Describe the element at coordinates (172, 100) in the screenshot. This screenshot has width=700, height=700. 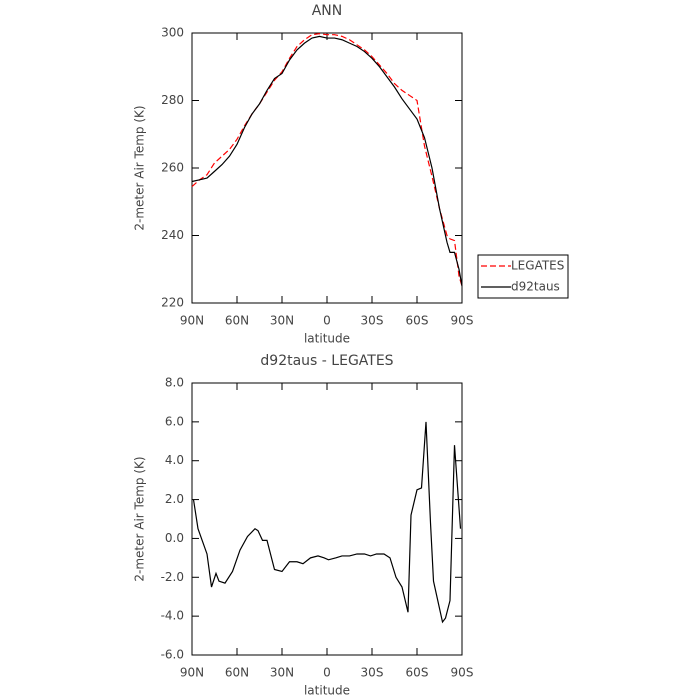
I see `y-tick-label: 280` at that location.